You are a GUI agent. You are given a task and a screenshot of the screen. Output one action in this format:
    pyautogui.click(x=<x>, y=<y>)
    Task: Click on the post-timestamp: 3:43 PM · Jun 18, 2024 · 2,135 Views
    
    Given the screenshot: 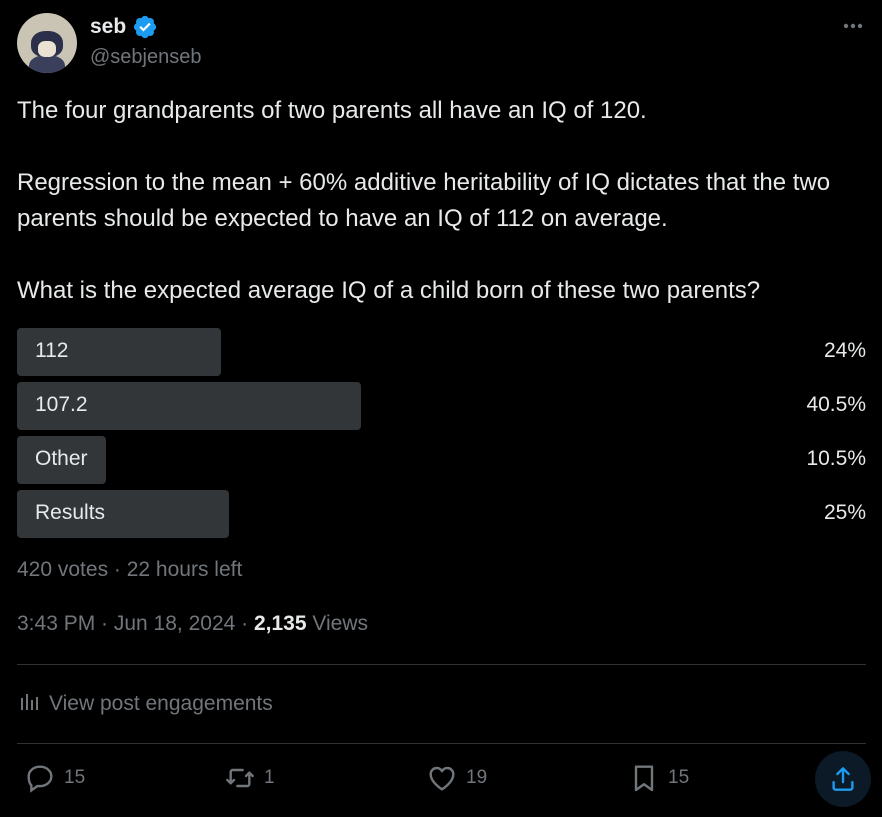 What is the action you would take?
    pyautogui.click(x=192, y=624)
    